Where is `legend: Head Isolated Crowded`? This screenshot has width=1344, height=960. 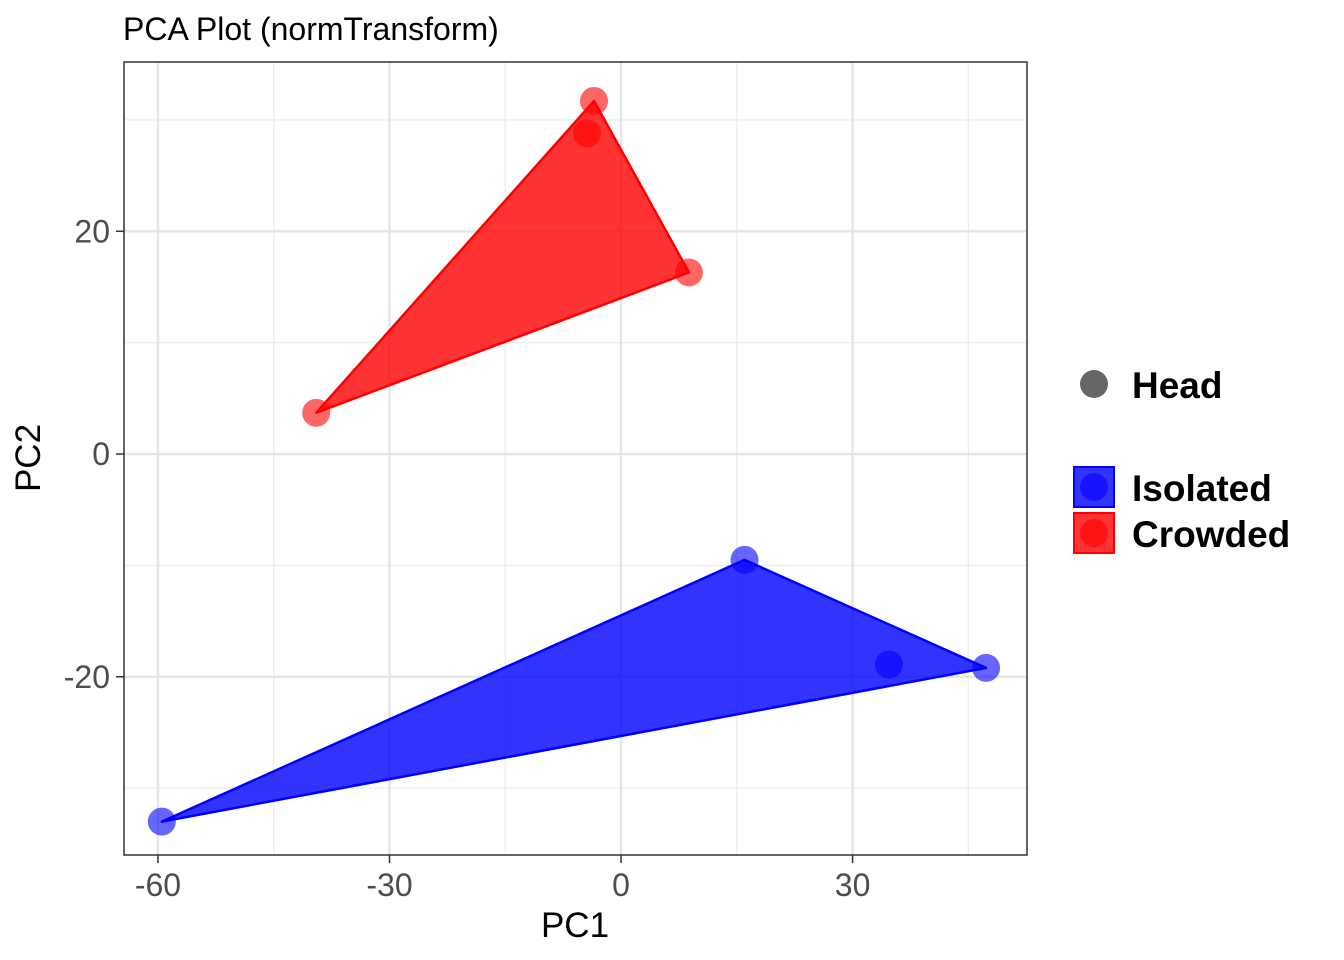
legend: Head Isolated Crowded is located at coordinates (1181, 460).